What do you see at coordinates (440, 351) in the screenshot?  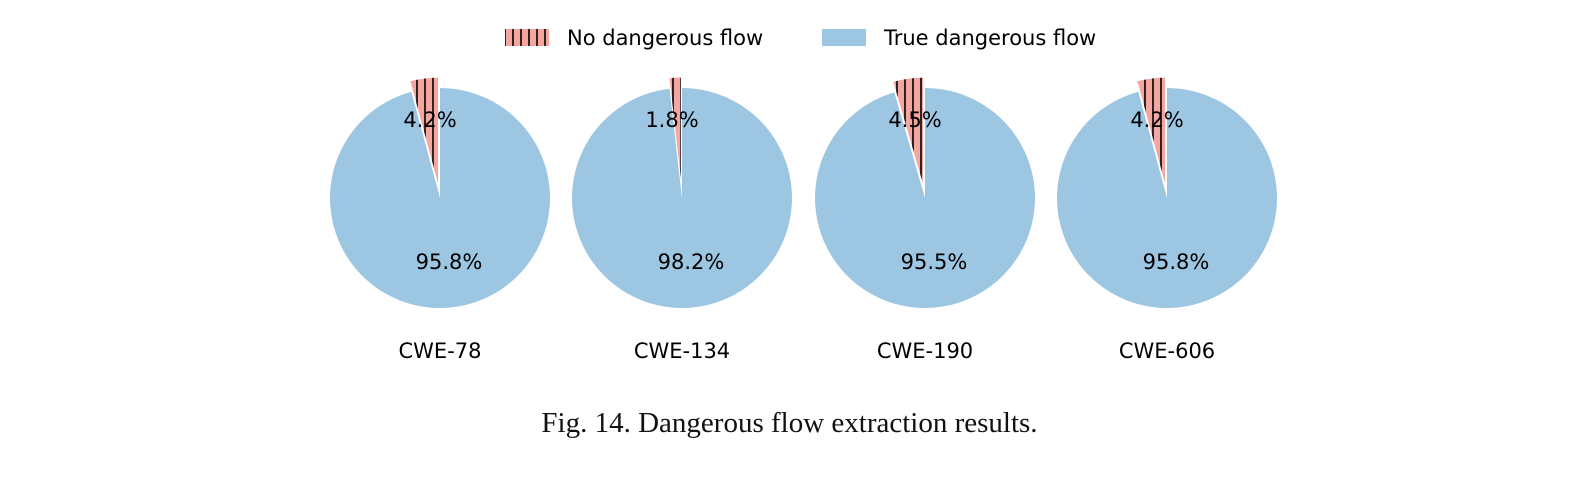 I see `pie-category-label: CWE-78` at bounding box center [440, 351].